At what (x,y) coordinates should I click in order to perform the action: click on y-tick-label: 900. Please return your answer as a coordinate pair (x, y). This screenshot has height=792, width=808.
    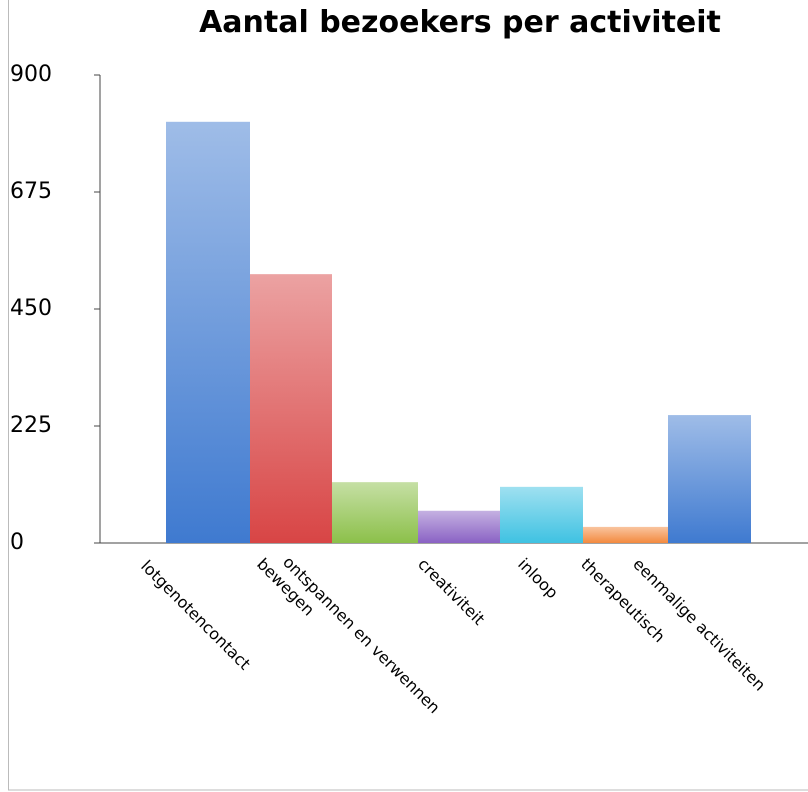
    Looking at the image, I should click on (31, 74).